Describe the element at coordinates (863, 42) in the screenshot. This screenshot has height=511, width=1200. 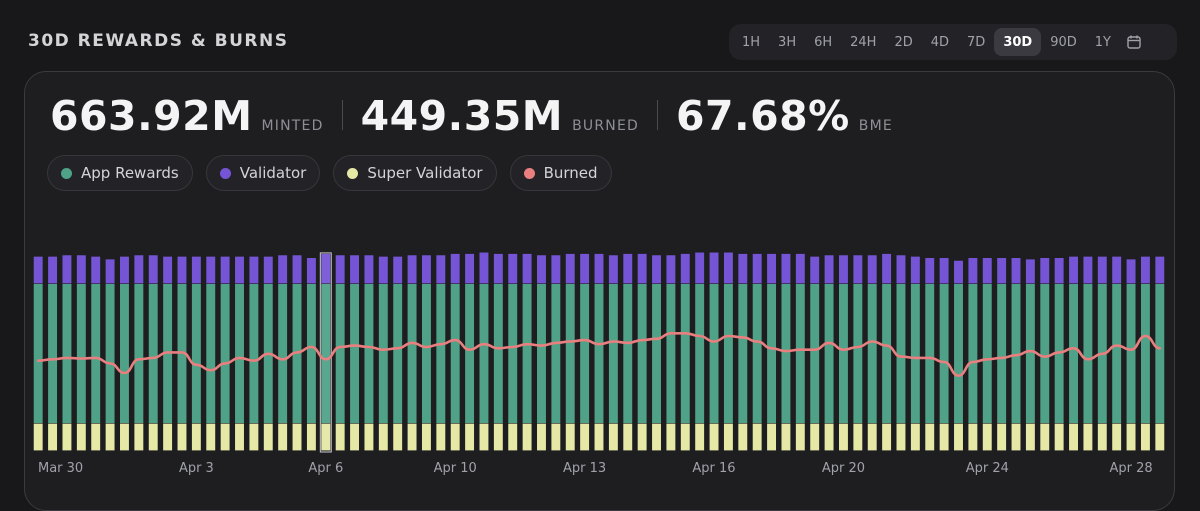
I see `range-24h: 24H` at that location.